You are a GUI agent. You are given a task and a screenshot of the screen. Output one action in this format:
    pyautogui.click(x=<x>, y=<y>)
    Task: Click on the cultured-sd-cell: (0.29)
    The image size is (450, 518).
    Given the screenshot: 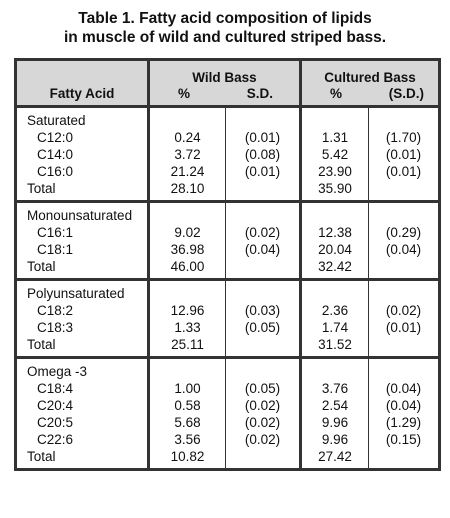 What is the action you would take?
    pyautogui.click(x=404, y=232)
    